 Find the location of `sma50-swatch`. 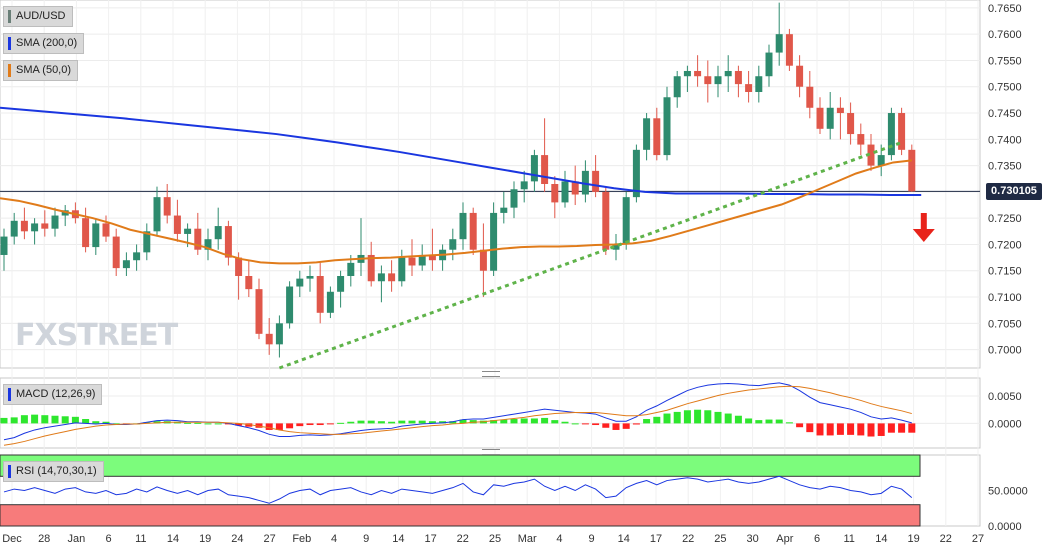

sma50-swatch is located at coordinates (9, 70).